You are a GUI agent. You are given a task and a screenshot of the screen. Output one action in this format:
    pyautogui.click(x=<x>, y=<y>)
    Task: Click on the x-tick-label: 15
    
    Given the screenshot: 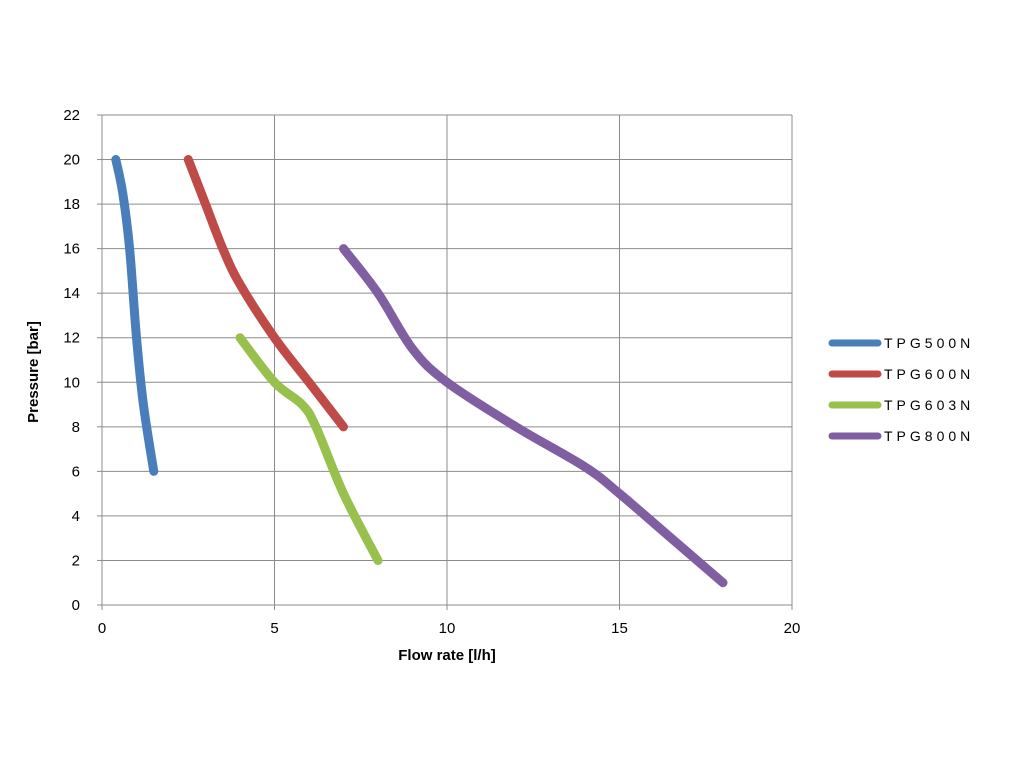 What is the action you would take?
    pyautogui.click(x=619, y=628)
    